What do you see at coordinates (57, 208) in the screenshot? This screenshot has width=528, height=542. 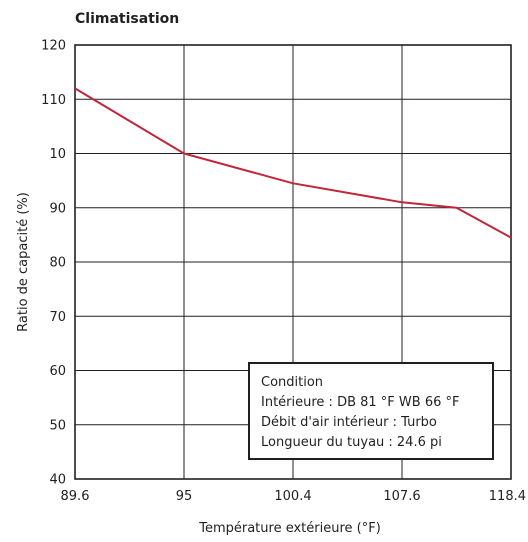 I see `y-tick-label: 90` at bounding box center [57, 208].